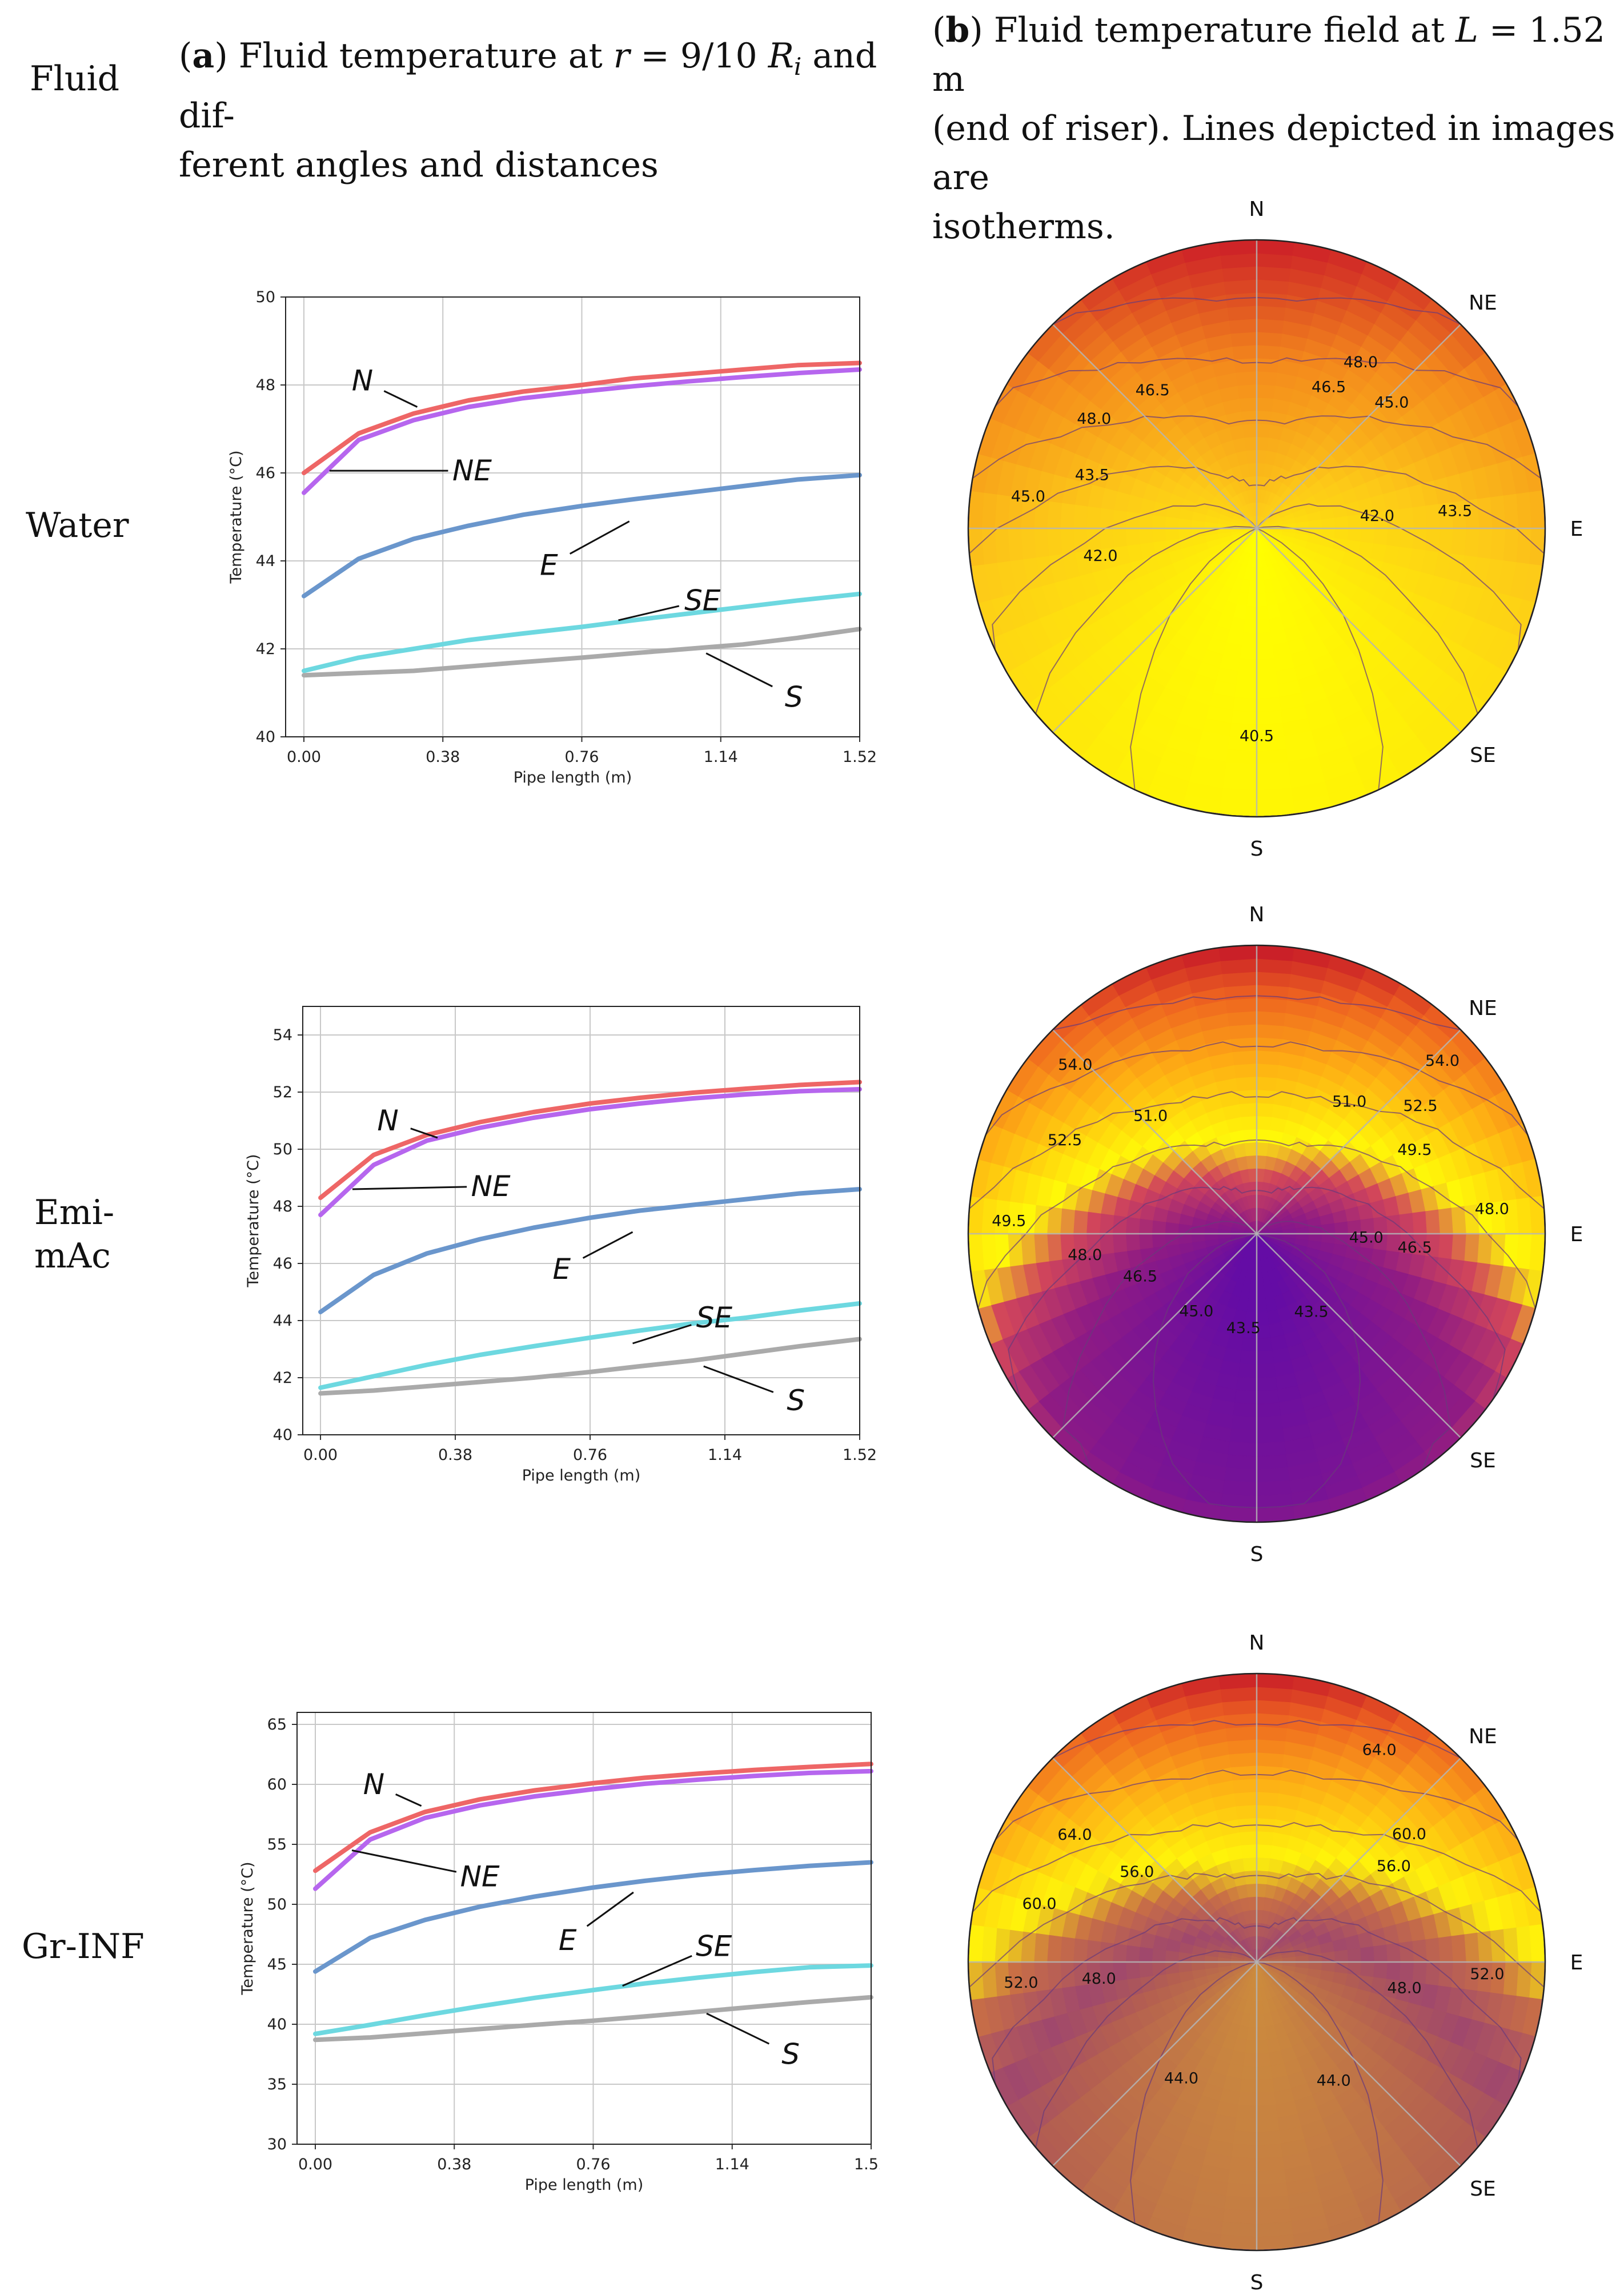 This screenshot has width=1624, height=2291. What do you see at coordinates (1243, 1328) in the screenshot?
I see `contour-label: 43.5` at bounding box center [1243, 1328].